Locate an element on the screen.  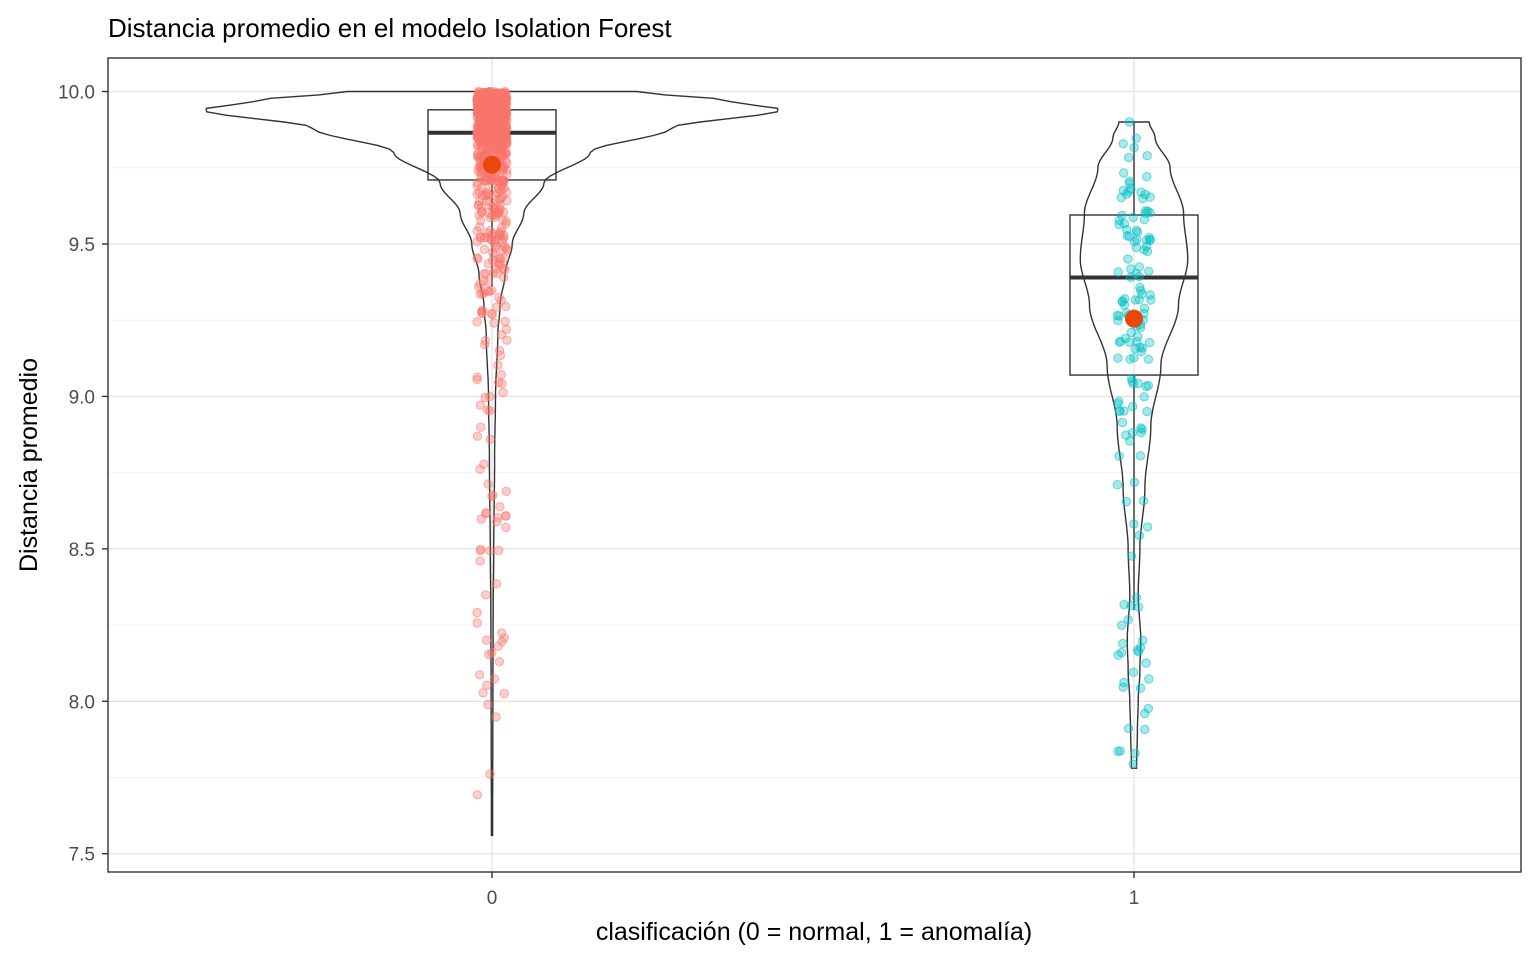
x-tick-label: 1 is located at coordinates (1134, 898).